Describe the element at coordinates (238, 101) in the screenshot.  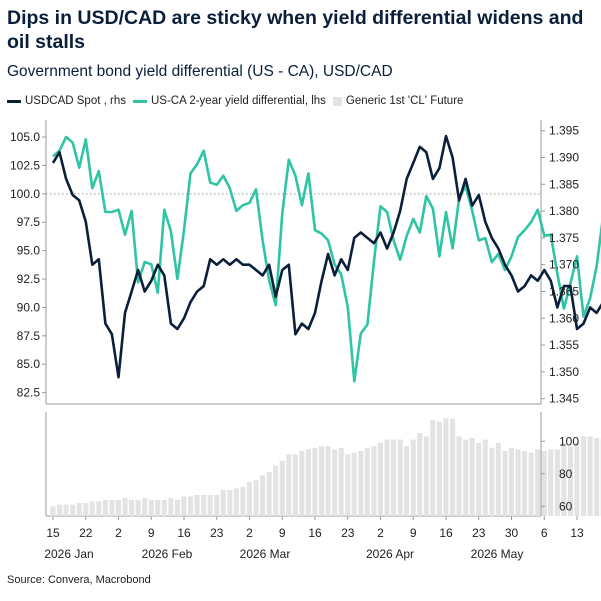
I see `legend-label-yield-diff: US-CA 2-year yield differential, lhs` at that location.